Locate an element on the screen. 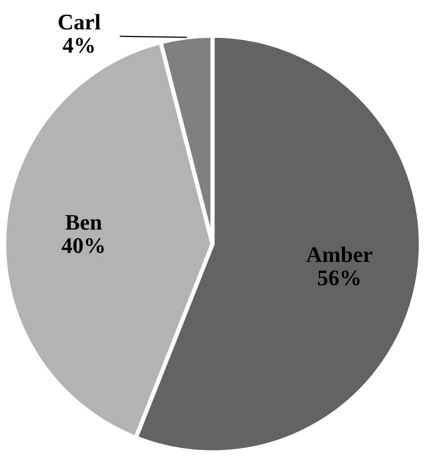  slice-label: Carl is located at coordinates (79, 22).